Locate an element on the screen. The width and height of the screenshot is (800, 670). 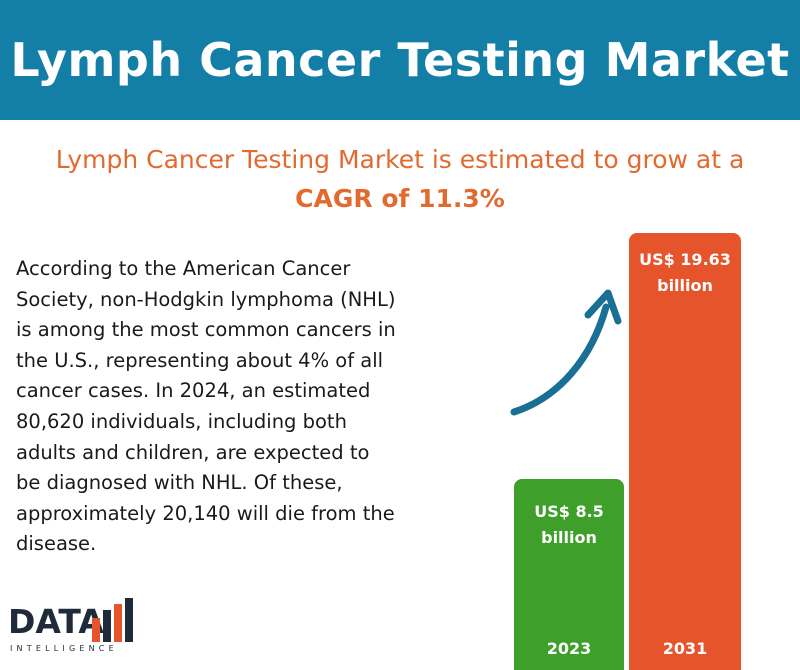
page-title: Lymph Cancer Testing Market is located at coordinates (400, 60).